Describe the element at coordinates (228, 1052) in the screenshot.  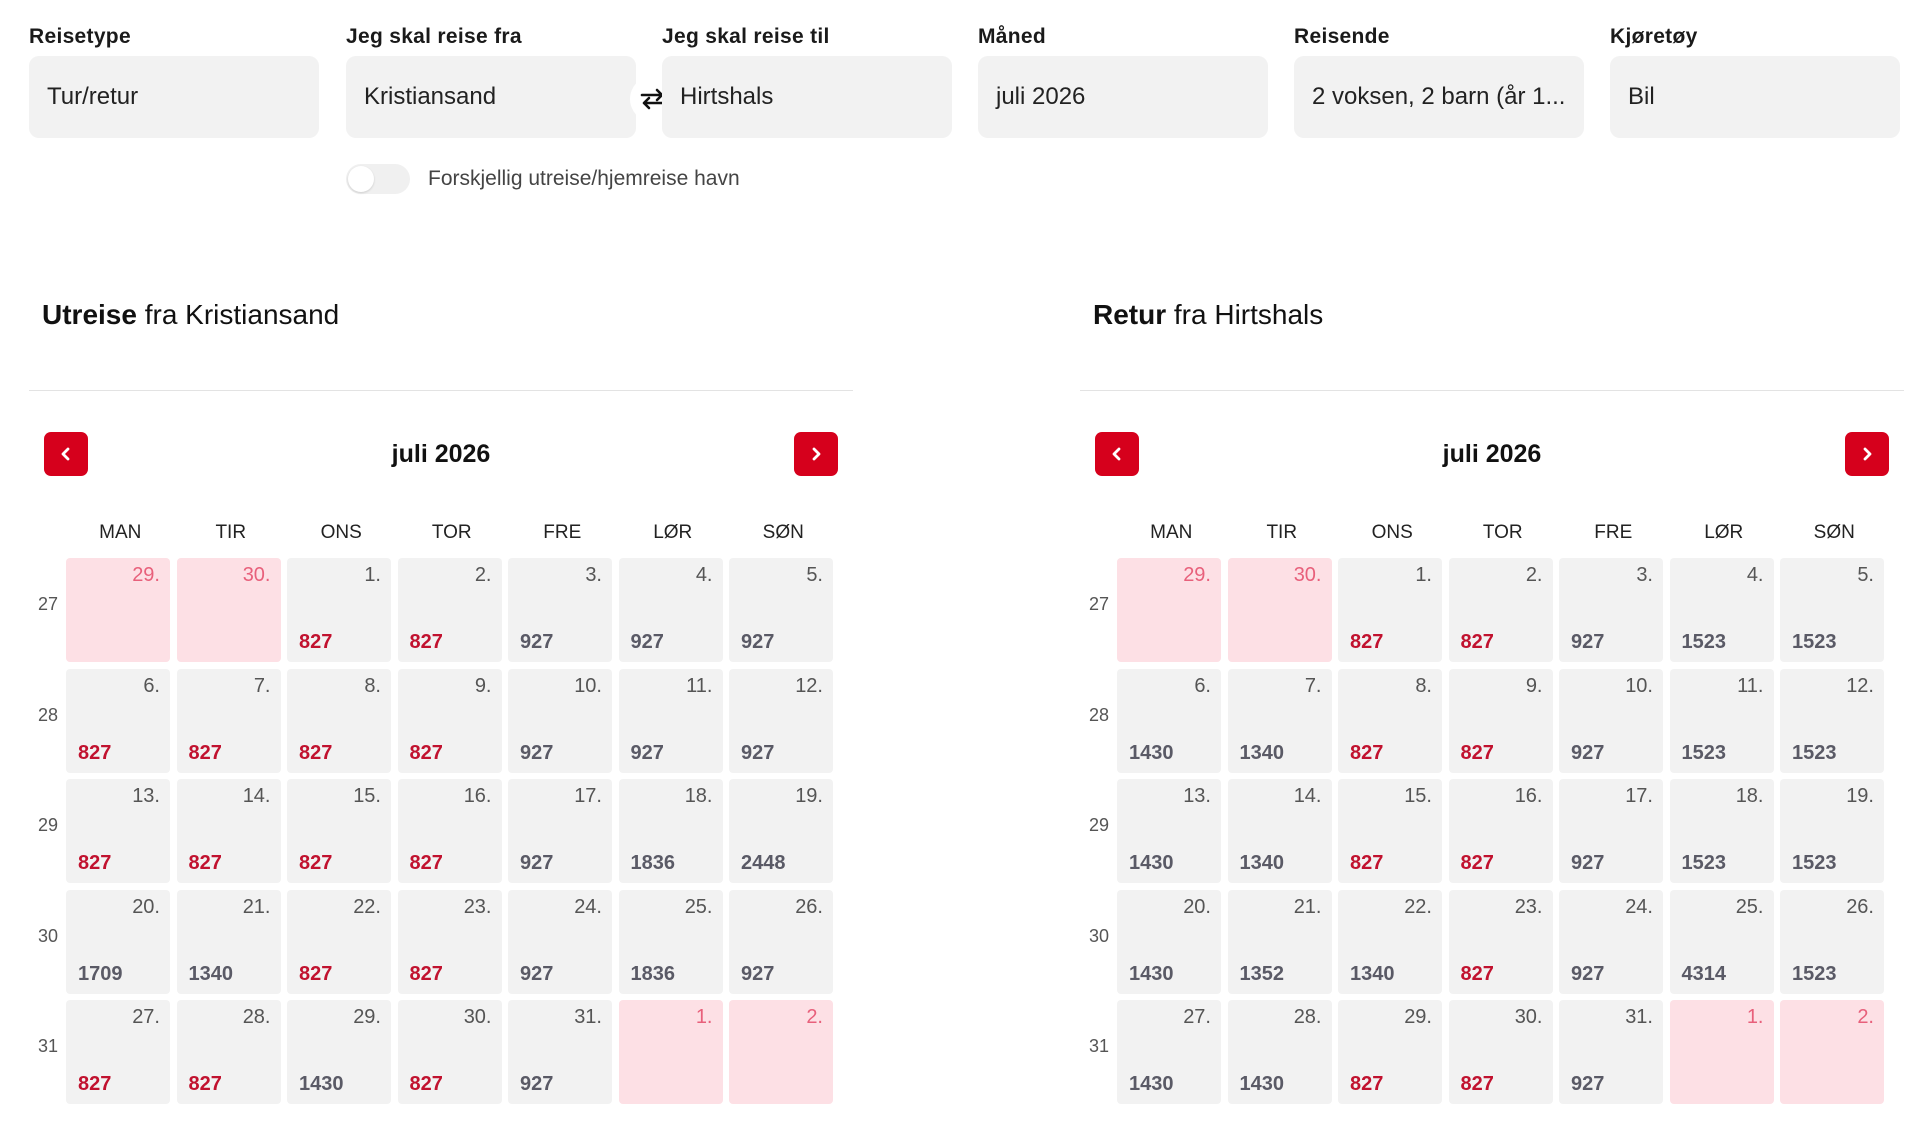
I see `day-cell: 28. 827` at that location.